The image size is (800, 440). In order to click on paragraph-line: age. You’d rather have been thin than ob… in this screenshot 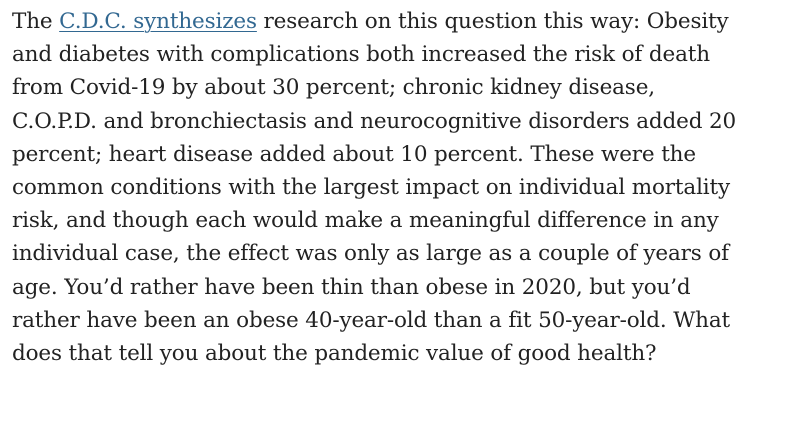, I will do `click(351, 287)`.